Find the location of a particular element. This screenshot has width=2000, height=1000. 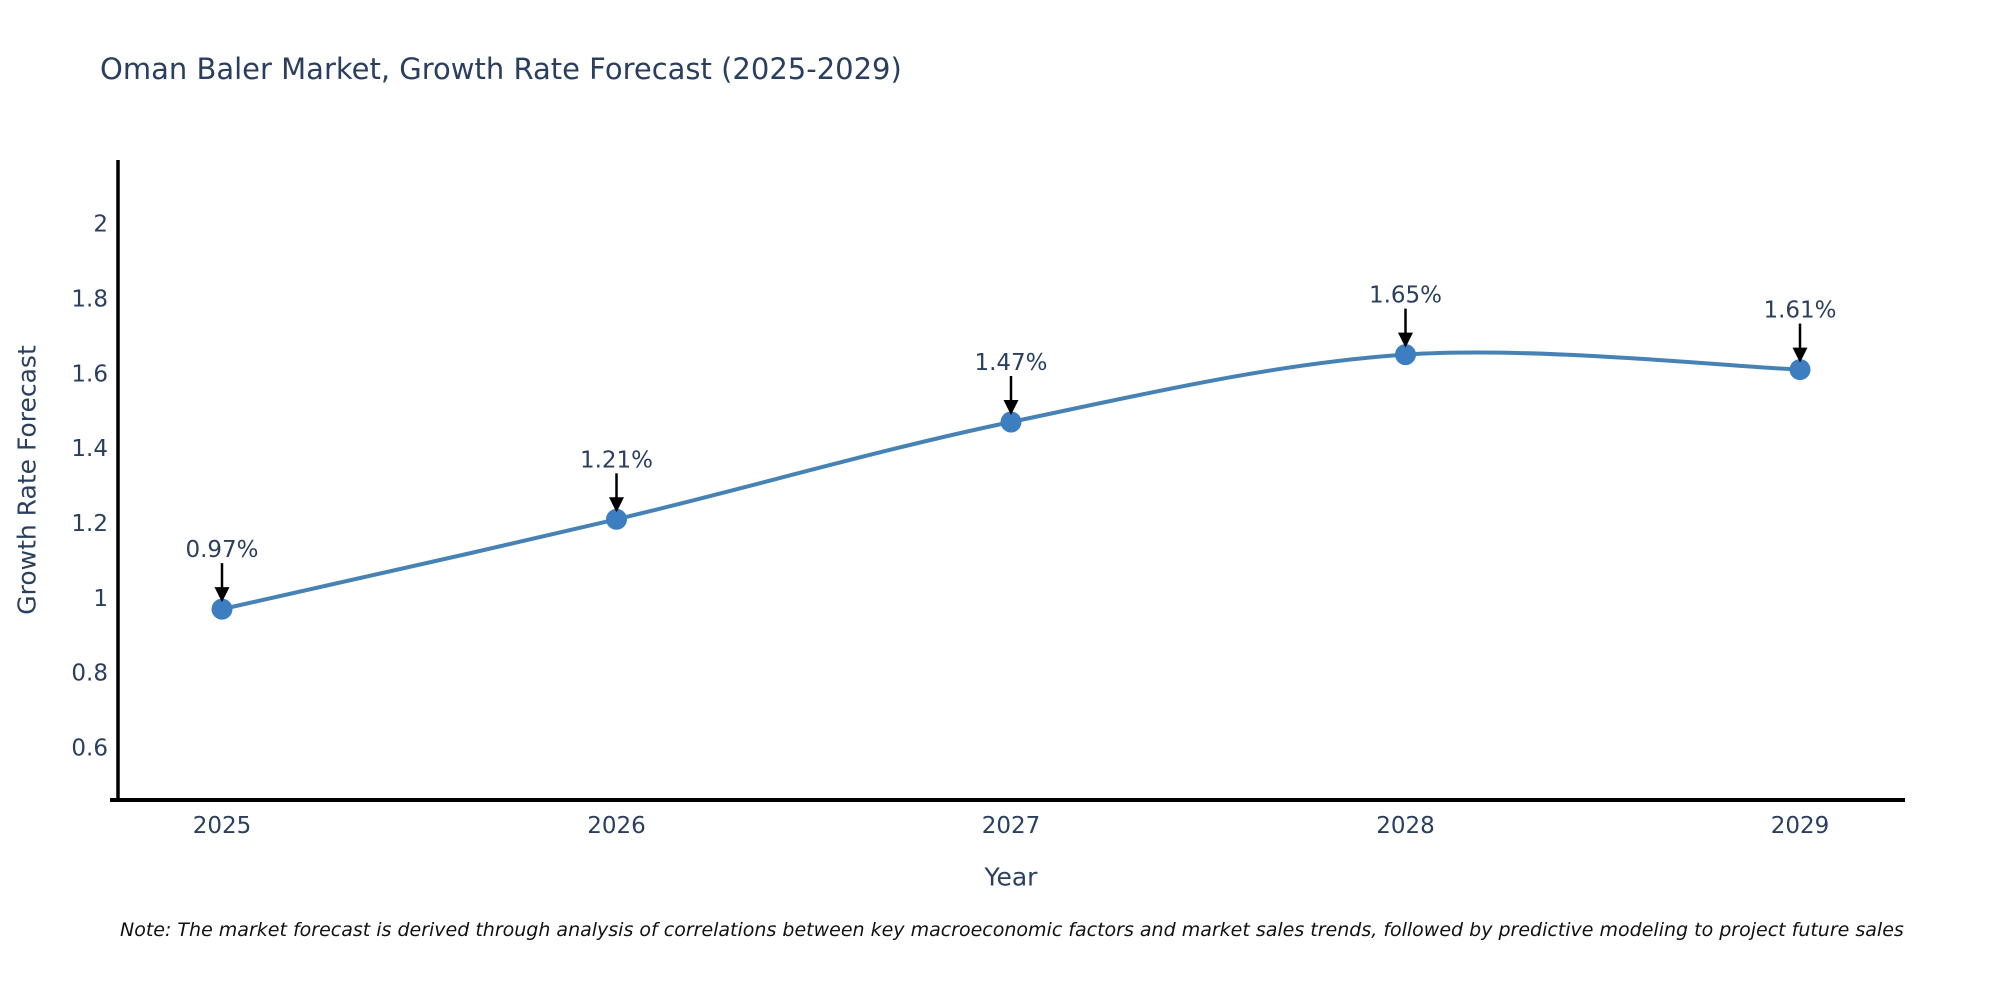

x-axis-tick-labels: 2025 2026 2027 2028 2029 is located at coordinates (1011, 826).